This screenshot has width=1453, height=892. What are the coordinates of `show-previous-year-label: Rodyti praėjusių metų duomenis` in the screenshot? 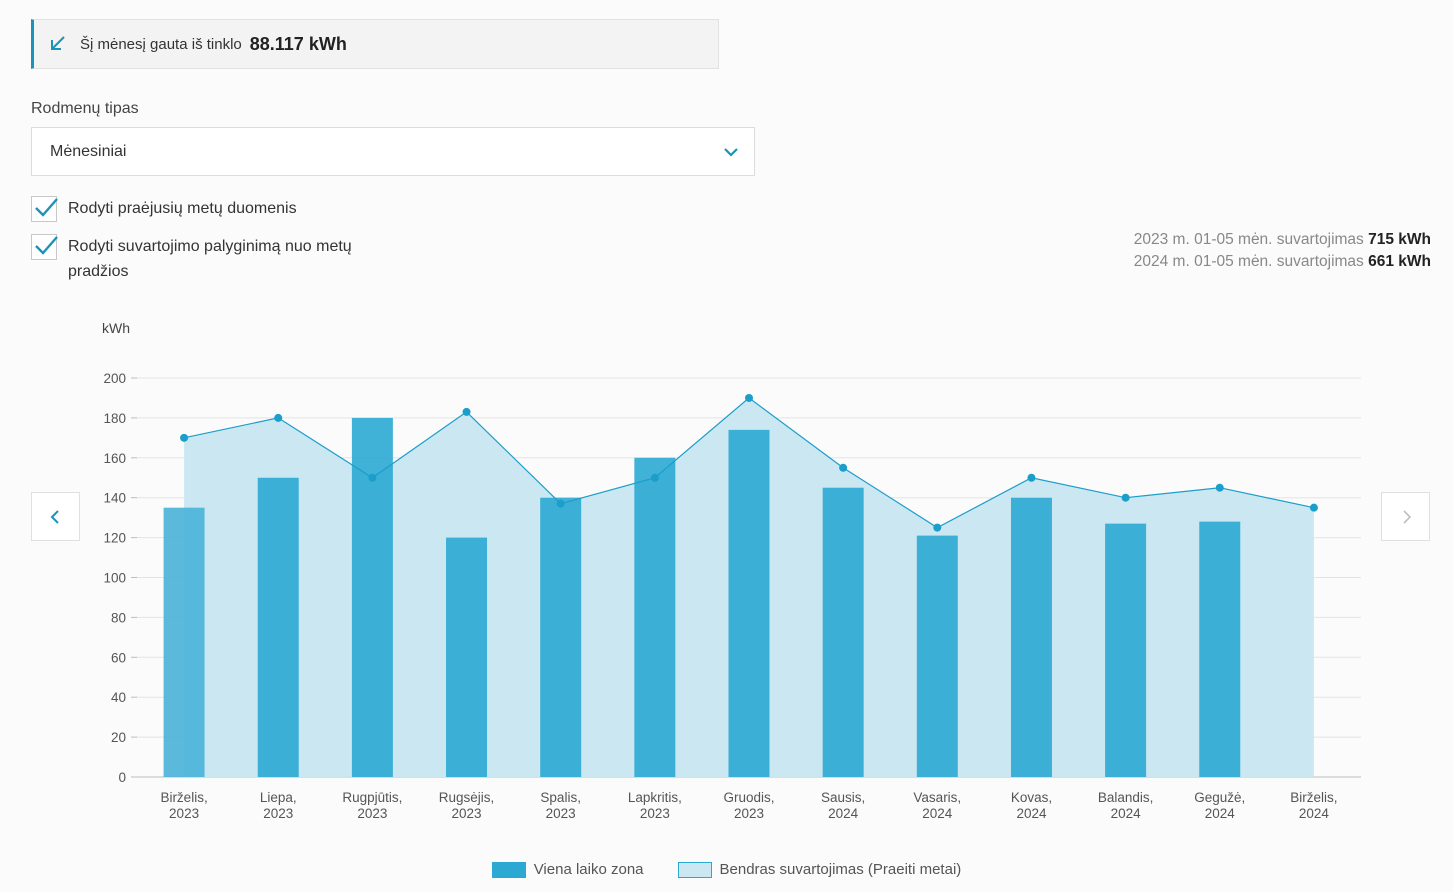 It's located at (182, 208).